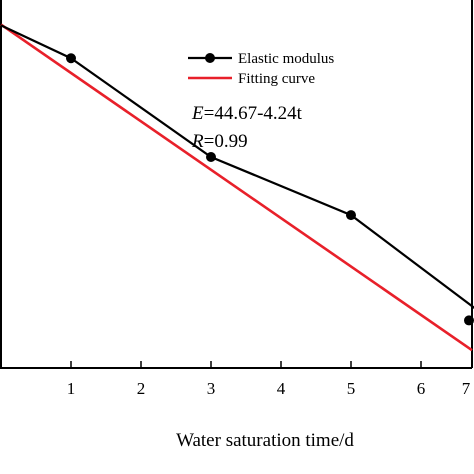 The image size is (474, 474). I want to click on x-tick-label-6: 6, so click(421, 388).